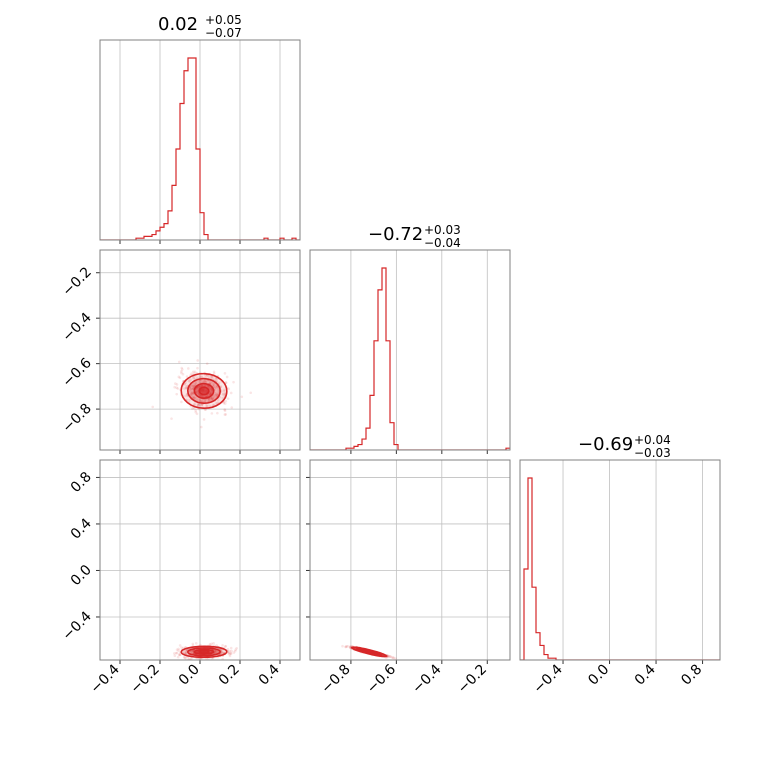 This screenshot has height=760, width=760. What do you see at coordinates (691, 675) in the screenshot?
I see `x-tick-label: 0.8` at bounding box center [691, 675].